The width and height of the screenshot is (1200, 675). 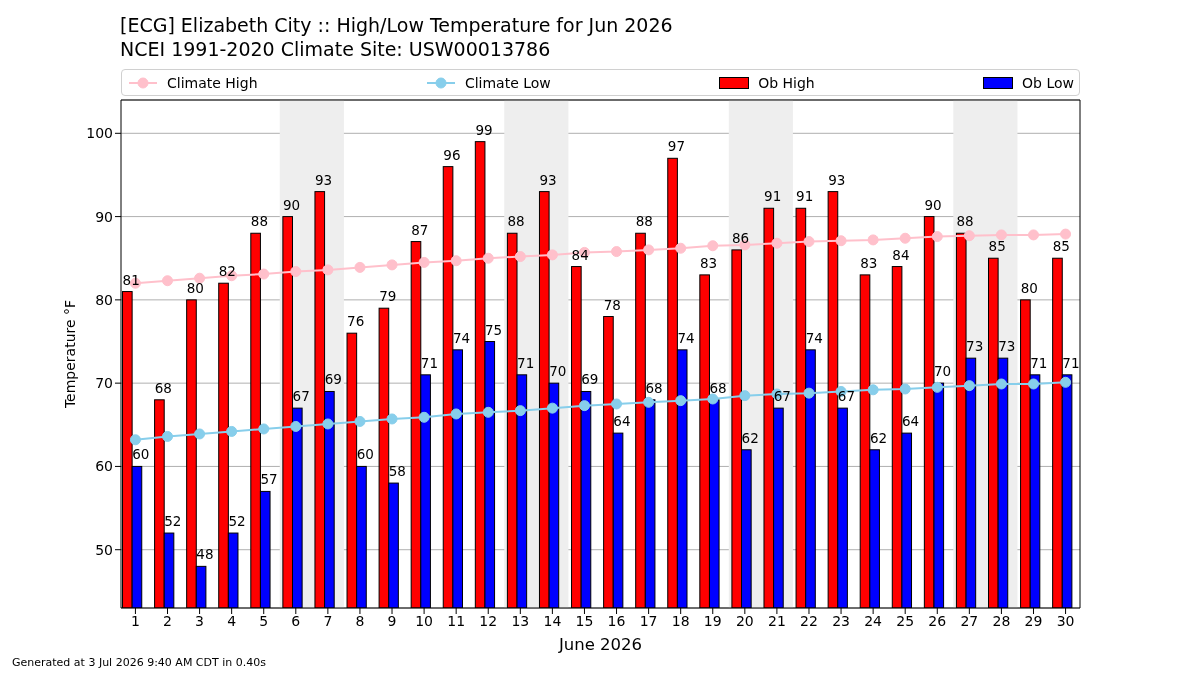 What do you see at coordinates (452, 154) in the screenshot?
I see `data-label: 96` at bounding box center [452, 154].